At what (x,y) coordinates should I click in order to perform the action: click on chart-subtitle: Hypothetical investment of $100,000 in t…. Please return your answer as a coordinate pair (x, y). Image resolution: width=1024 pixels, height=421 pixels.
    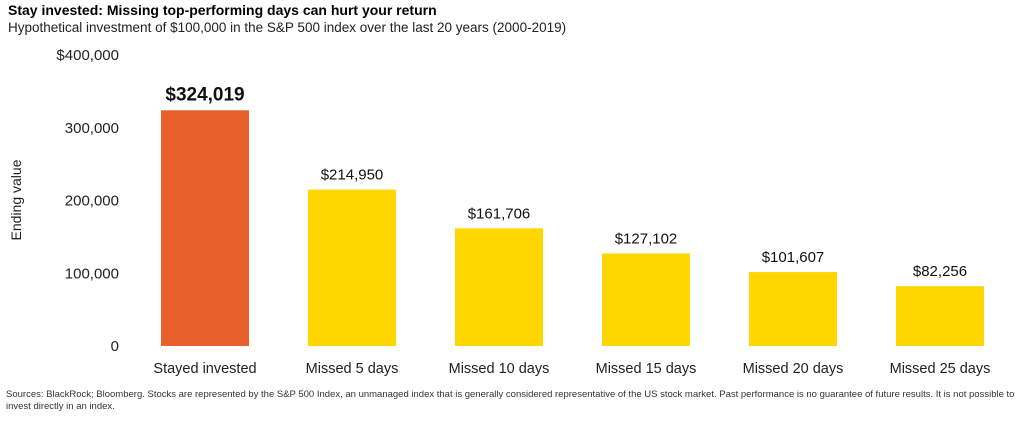
    Looking at the image, I should click on (287, 27).